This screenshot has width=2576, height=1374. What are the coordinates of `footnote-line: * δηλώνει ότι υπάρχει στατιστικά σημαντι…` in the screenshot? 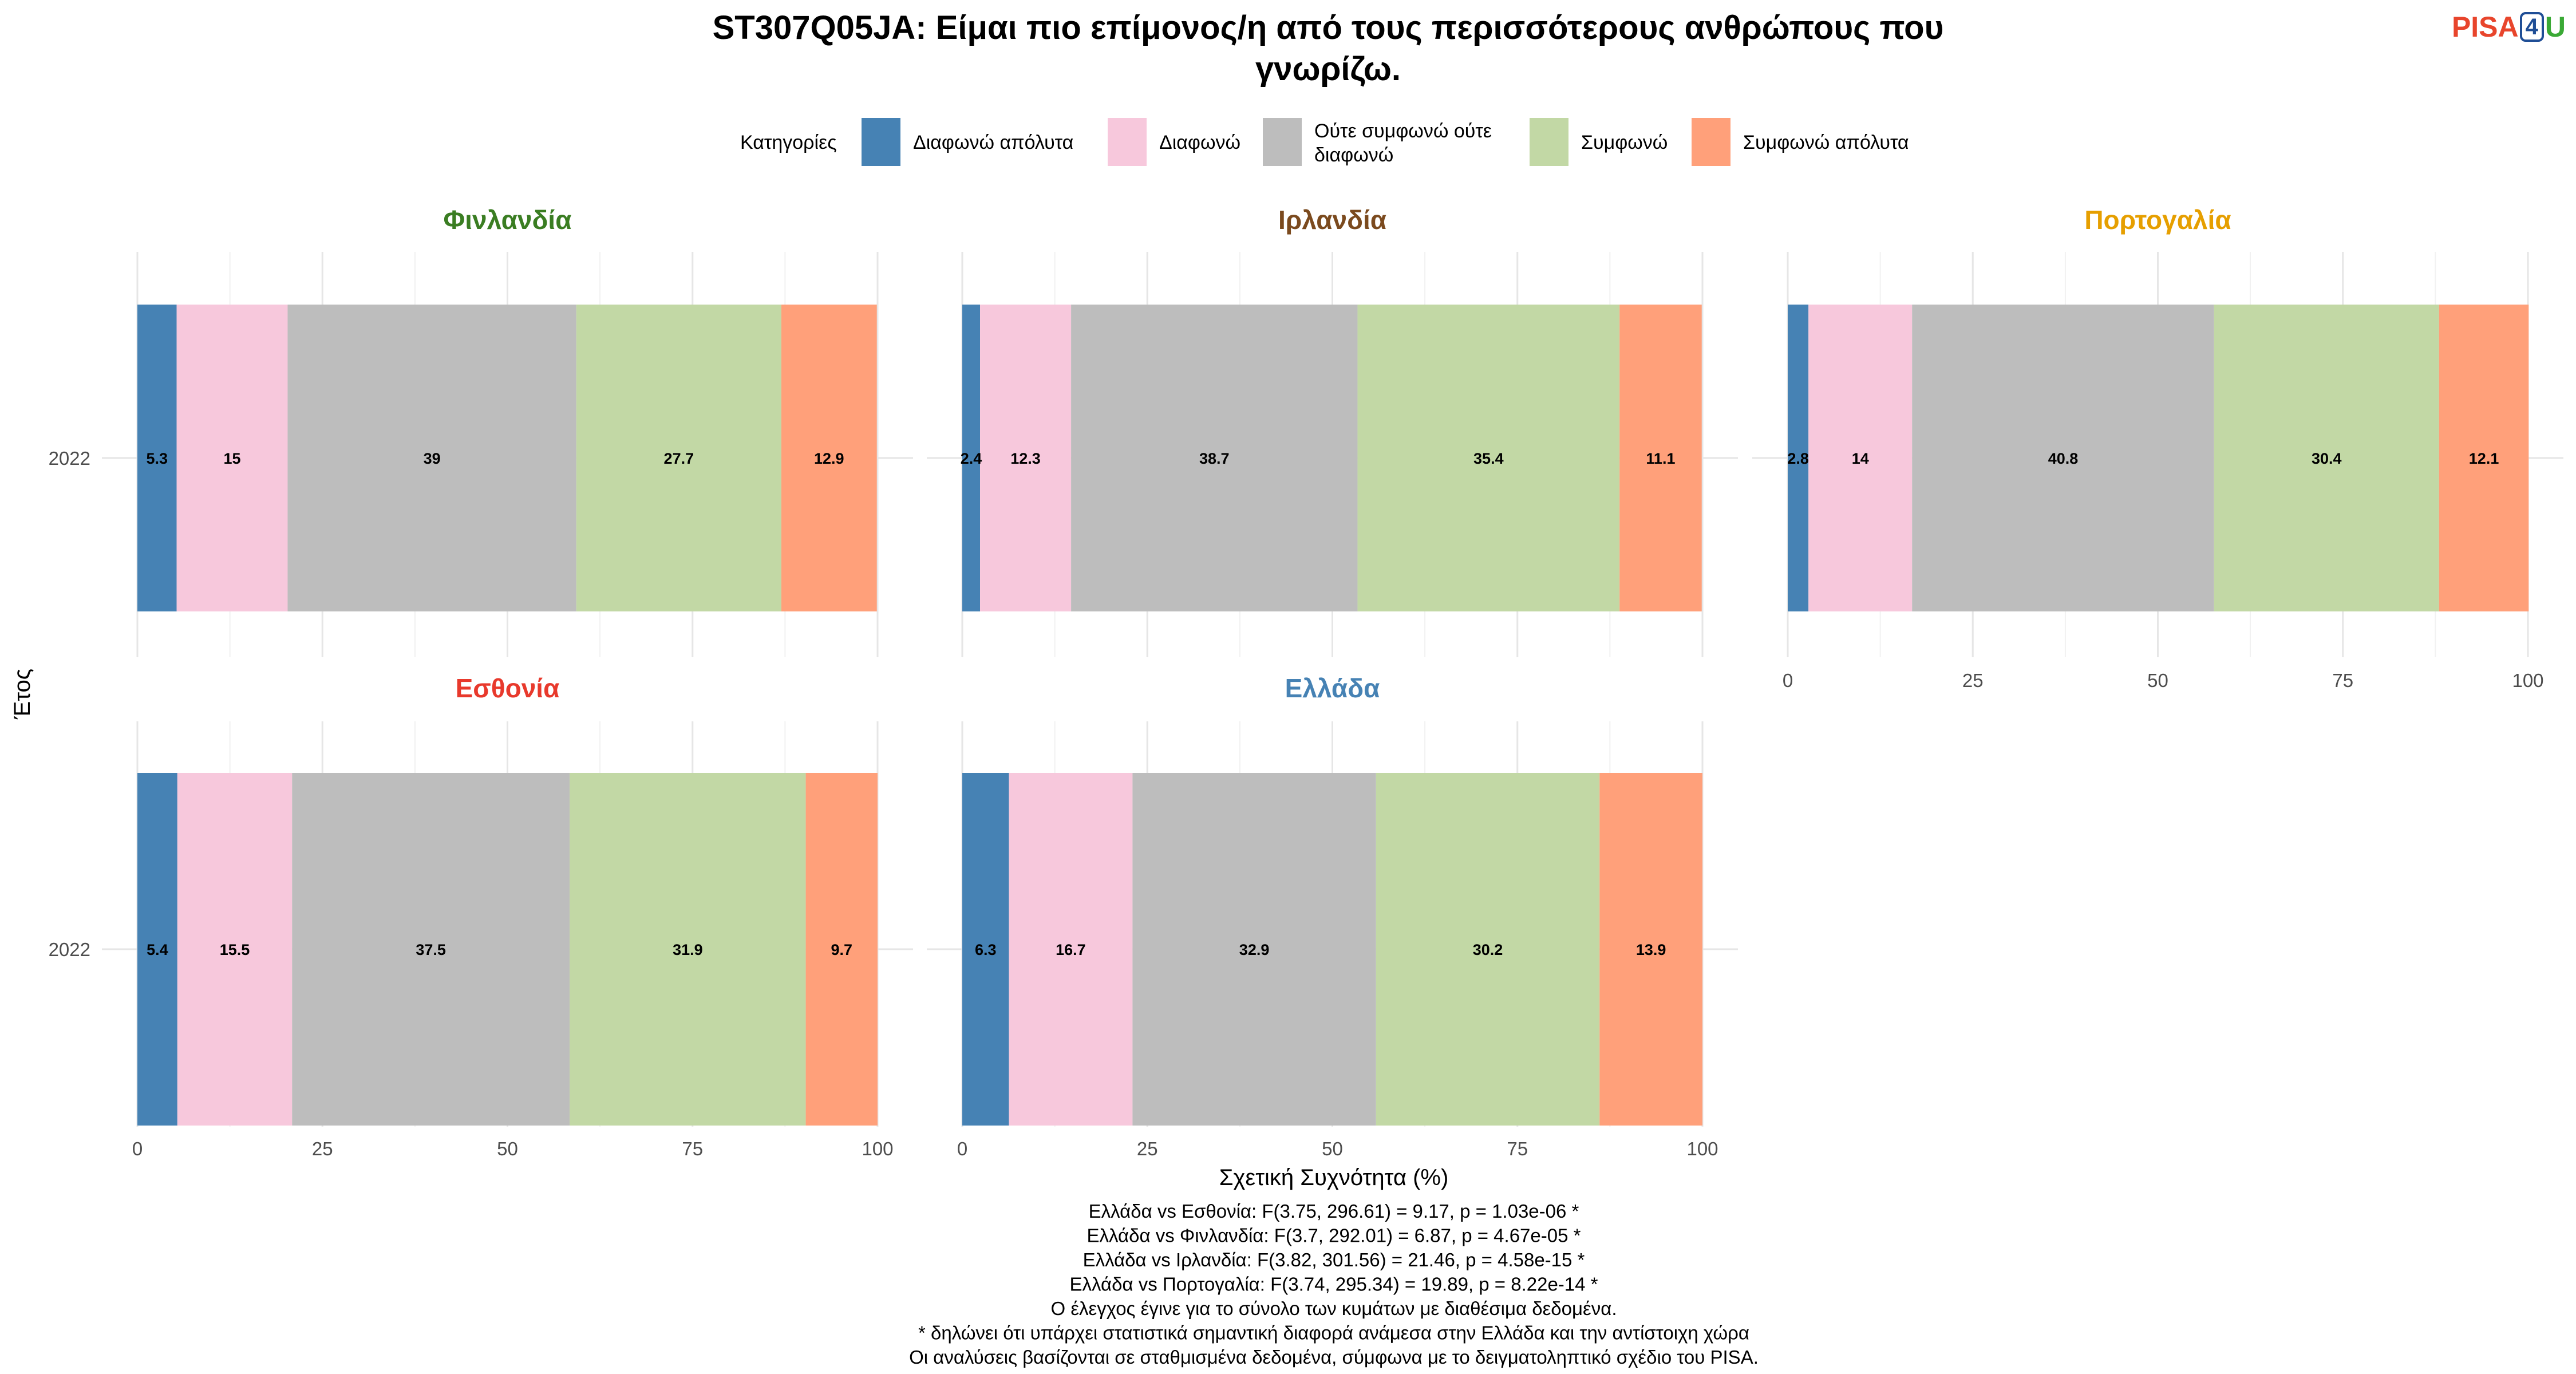 It's located at (1333, 1333).